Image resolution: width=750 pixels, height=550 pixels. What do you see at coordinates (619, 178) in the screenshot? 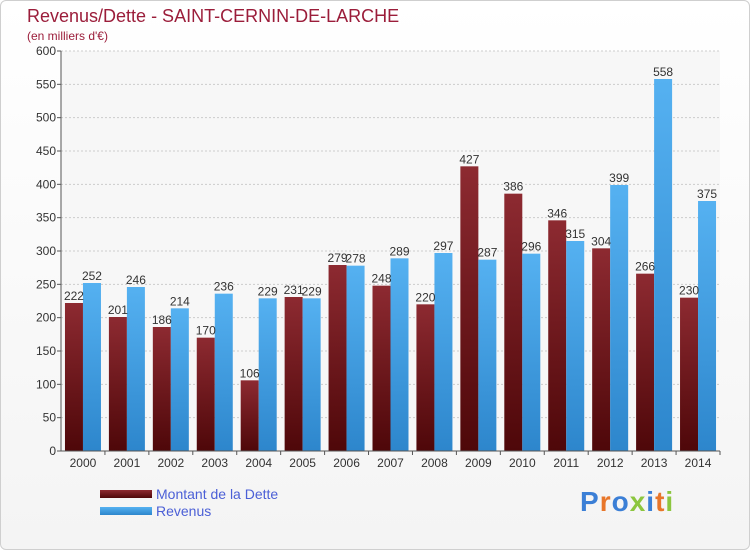
I see `data-label-revenus: 399` at bounding box center [619, 178].